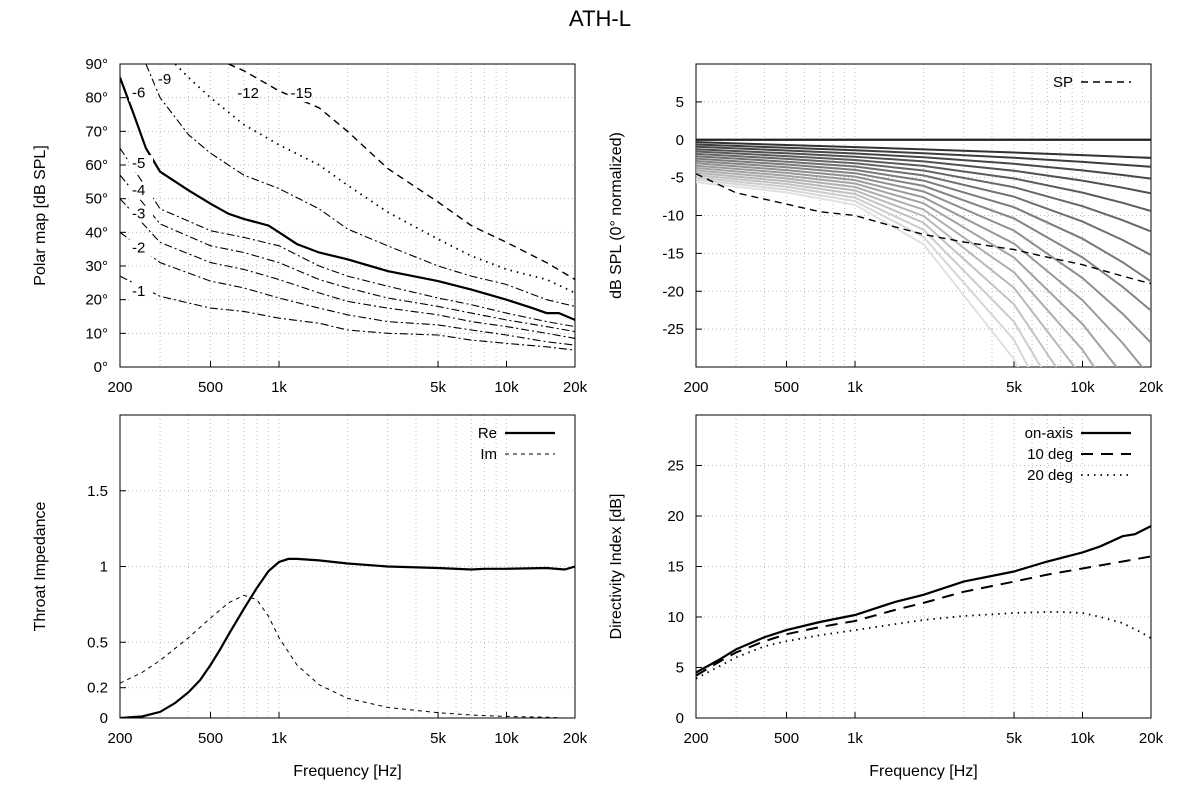 The image size is (1200, 800). What do you see at coordinates (138, 291) in the screenshot?
I see `contour-label: -1` at bounding box center [138, 291].